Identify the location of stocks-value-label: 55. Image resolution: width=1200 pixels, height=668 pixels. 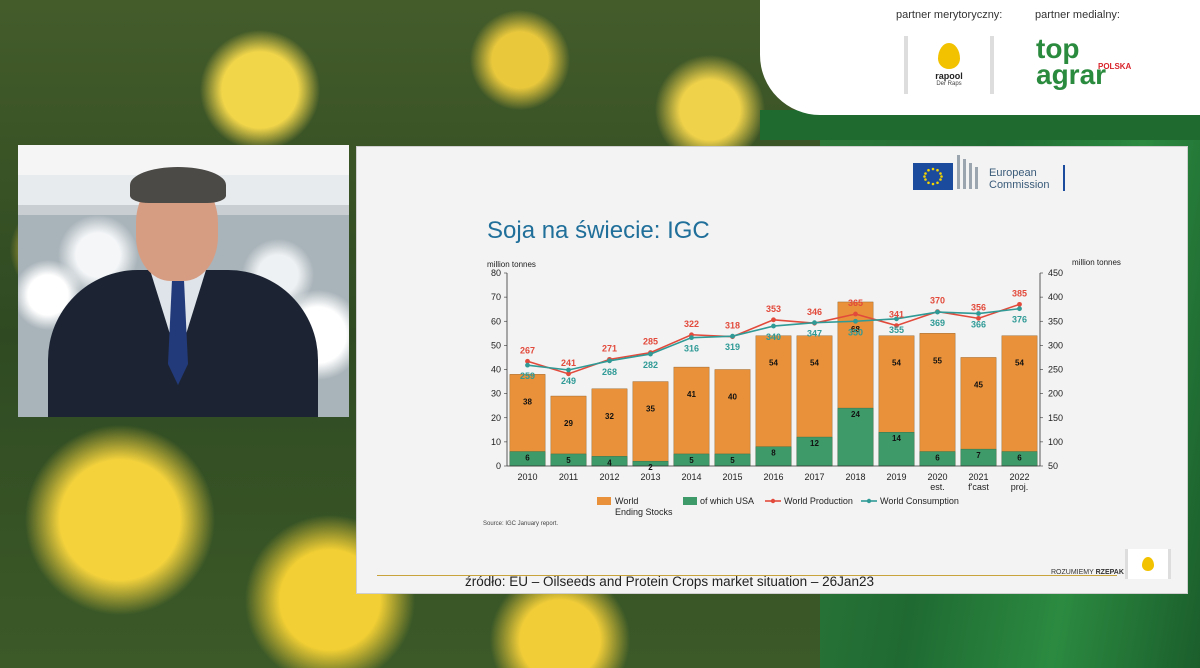
(937, 360).